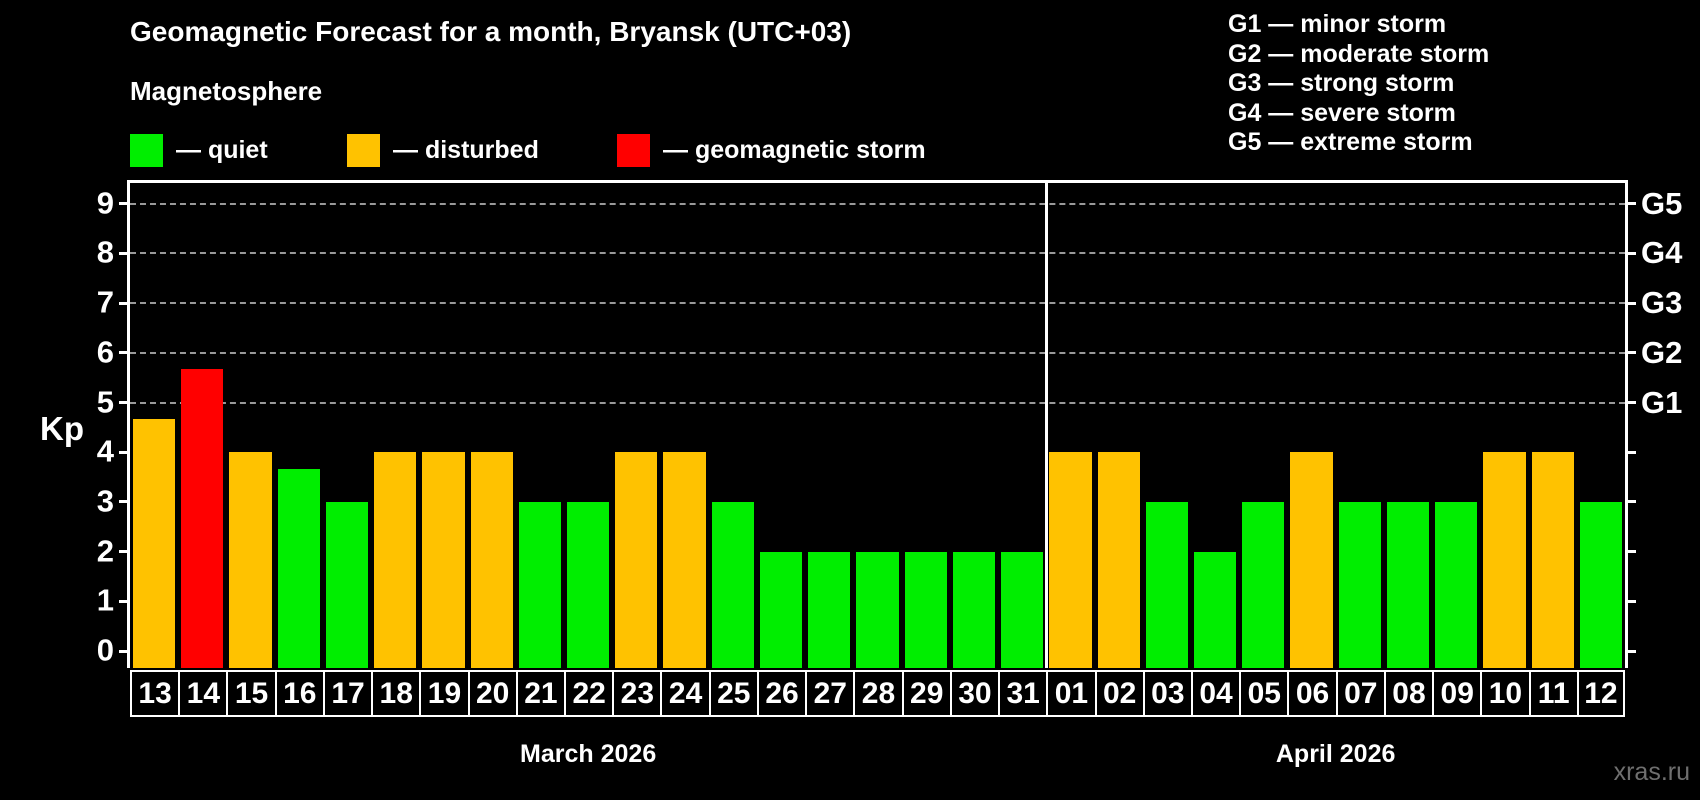 The height and width of the screenshot is (800, 1700). Describe the element at coordinates (1341, 83) in the screenshot. I see `g-legend-item-g3: G3 — strong storm` at that location.